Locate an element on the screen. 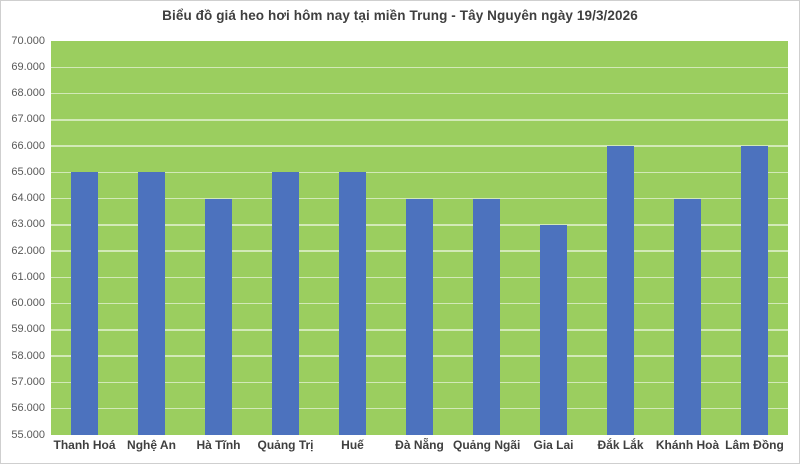 Image resolution: width=800 pixels, height=464 pixels. bar-Đắk Lắk is located at coordinates (620, 290).